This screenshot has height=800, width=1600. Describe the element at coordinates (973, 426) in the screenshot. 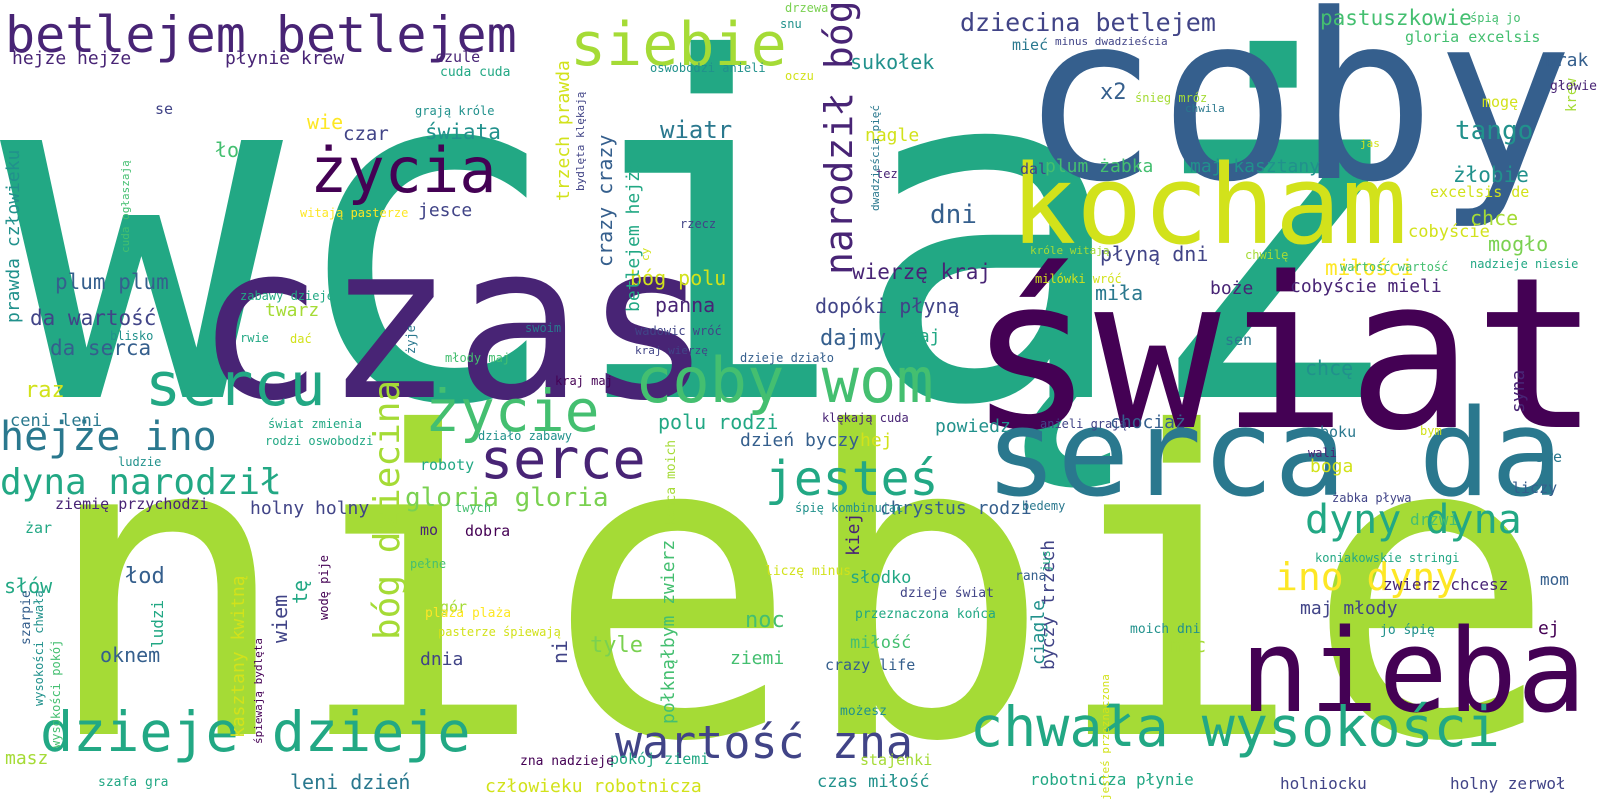

I see `word-powiedz: powiedz` at that location.